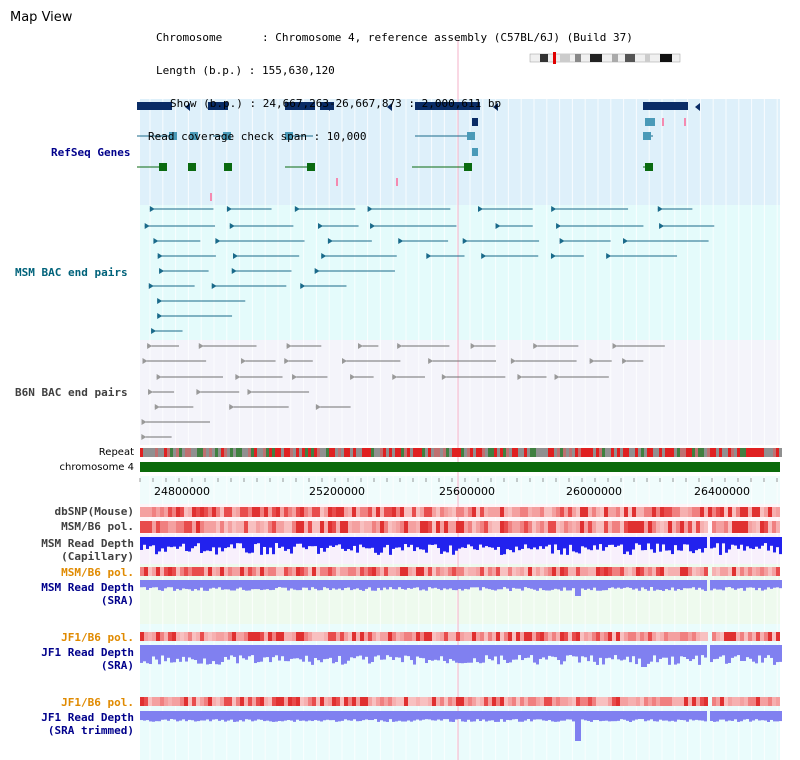  What do you see at coordinates (615, 58) in the screenshot?
I see `ideogram-band` at bounding box center [615, 58].